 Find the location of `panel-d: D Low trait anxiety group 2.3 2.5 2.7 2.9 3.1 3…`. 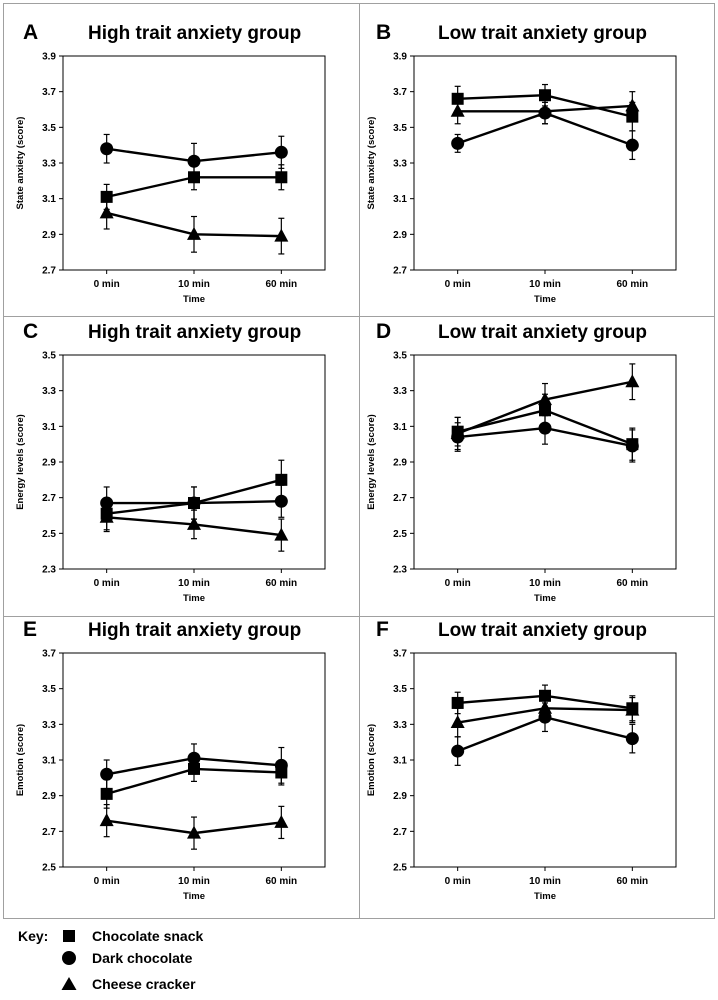

panel-d: D Low trait anxiety group 2.3 2.5 2.7 2.9 3.1 3… is located at coordinates (521, 462).